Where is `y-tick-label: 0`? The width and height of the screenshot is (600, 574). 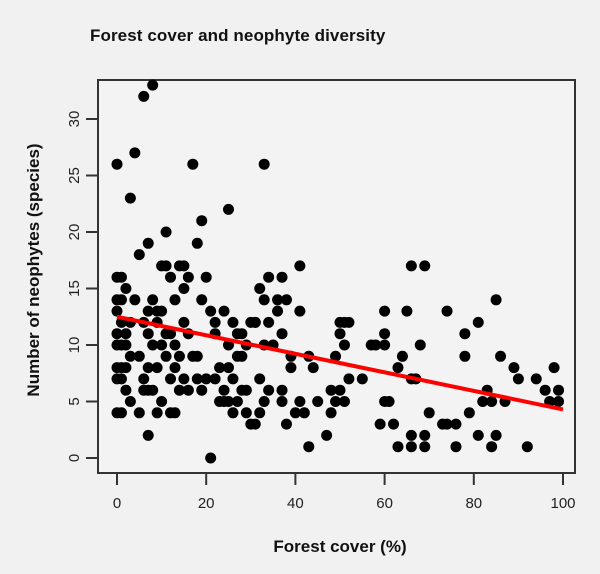
y-tick-label: 0 is located at coordinates (74, 458).